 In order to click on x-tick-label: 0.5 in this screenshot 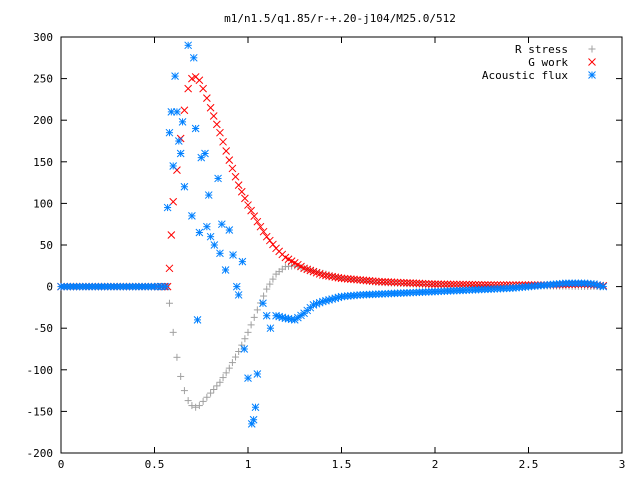, I will do `click(155, 464)`.